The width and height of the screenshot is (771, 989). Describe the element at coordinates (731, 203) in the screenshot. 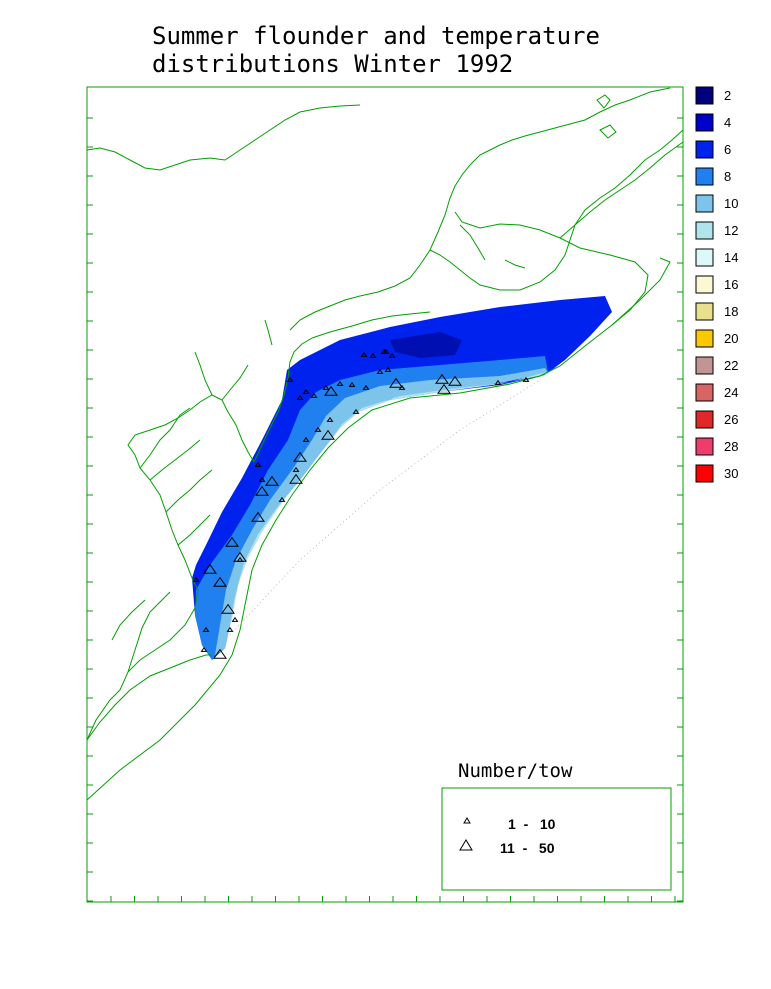

I see `legend-label-10: 10` at that location.